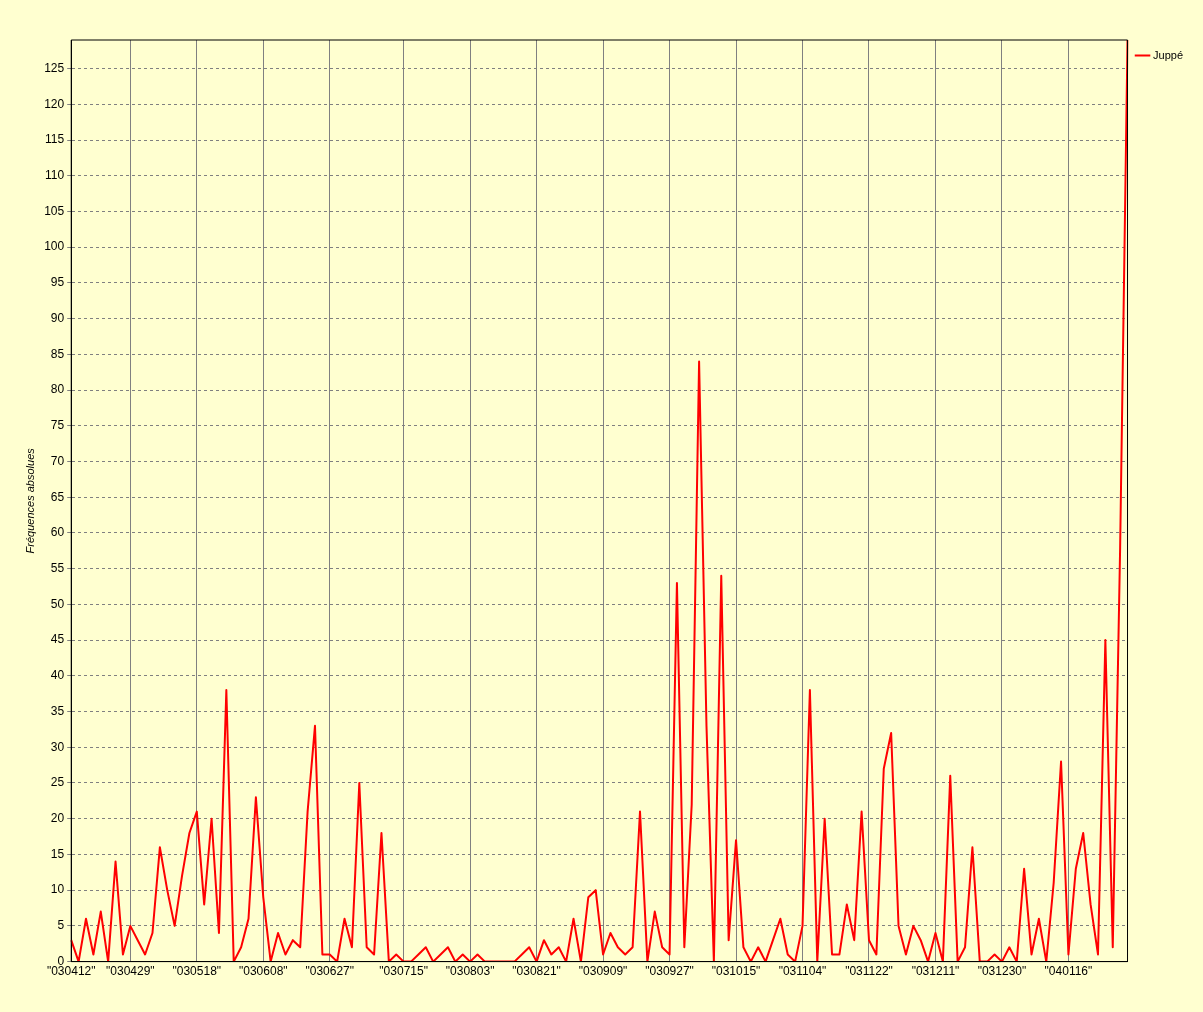 The image size is (1203, 1012). I want to click on x-tick-label: "031104", so click(802, 971).